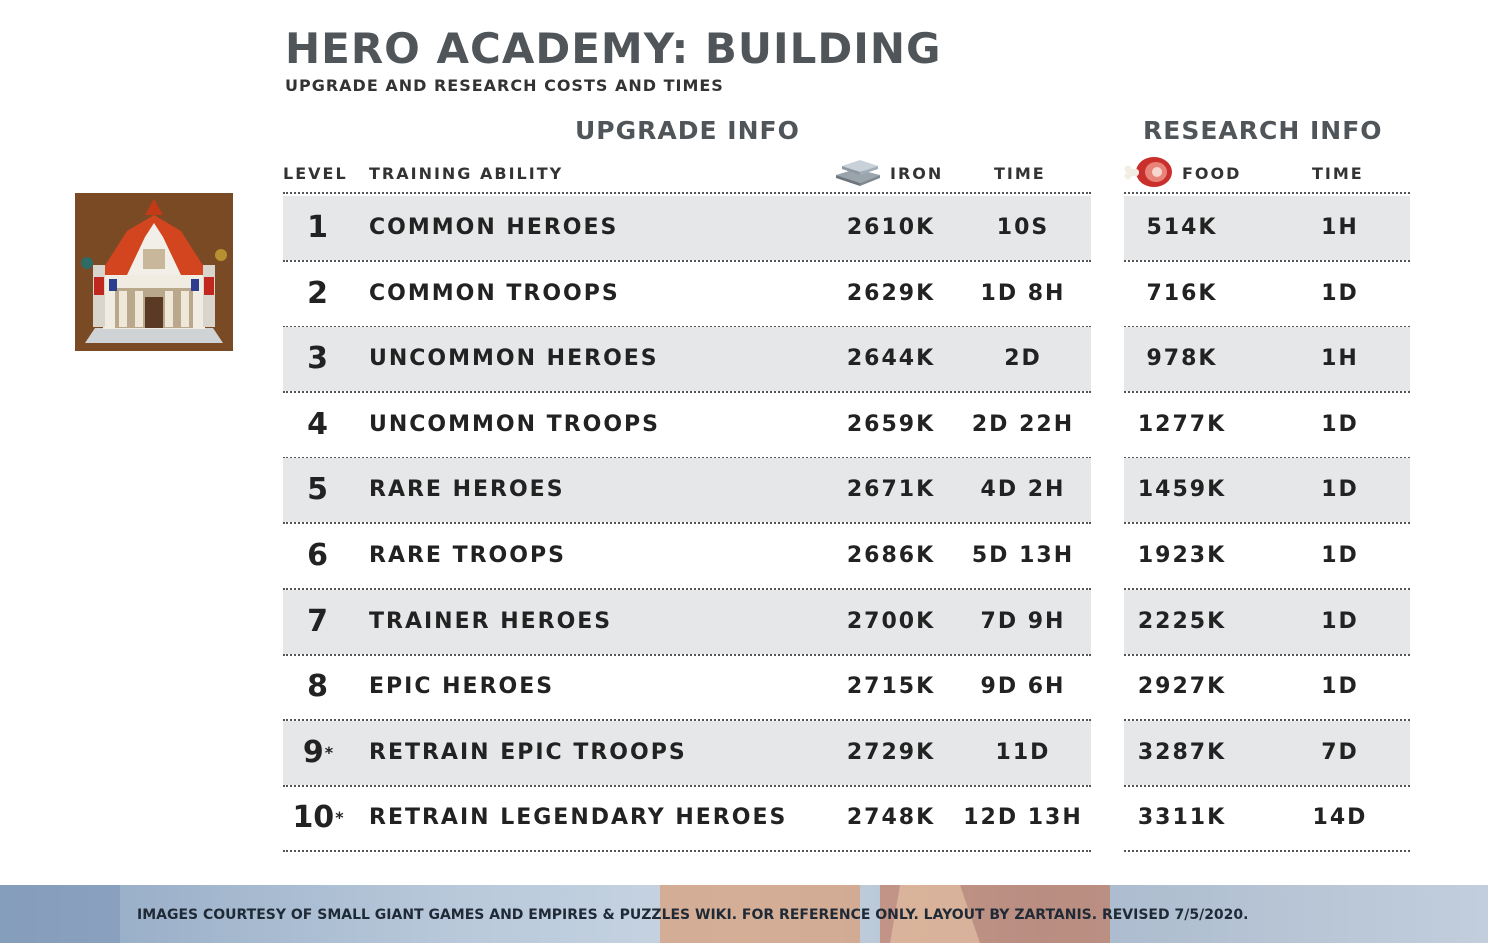 The height and width of the screenshot is (943, 1488). I want to click on row-level-number: 7, so click(317, 621).